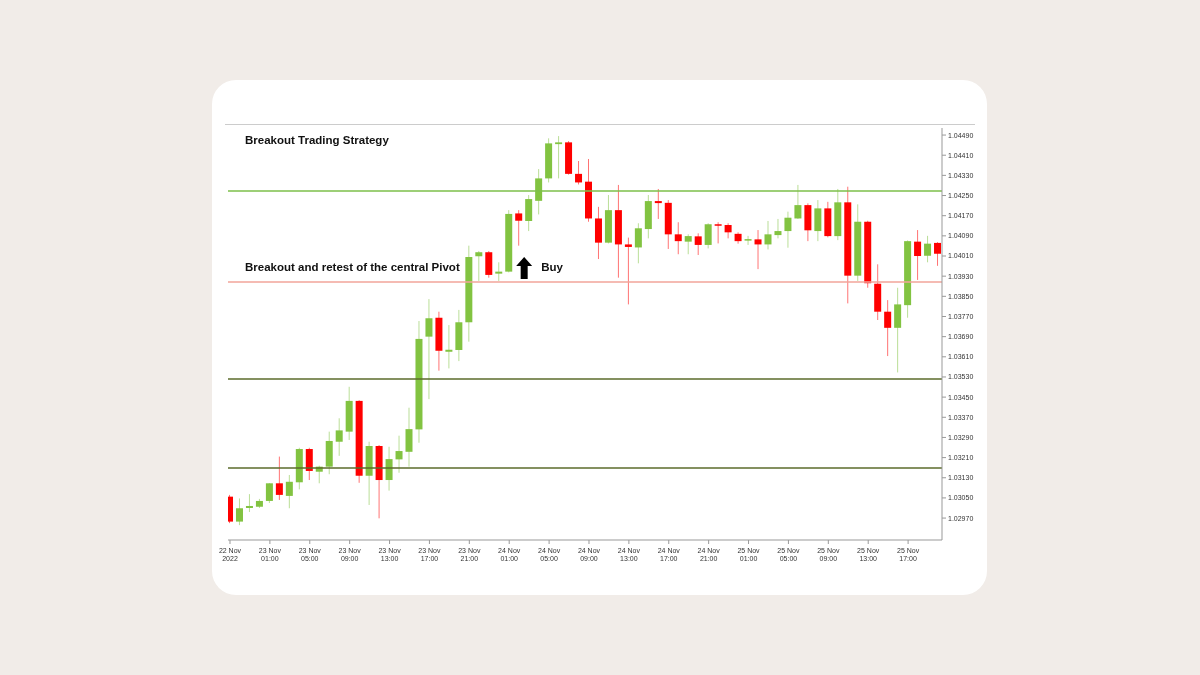  I want to click on annotation: Buy, so click(552, 267).